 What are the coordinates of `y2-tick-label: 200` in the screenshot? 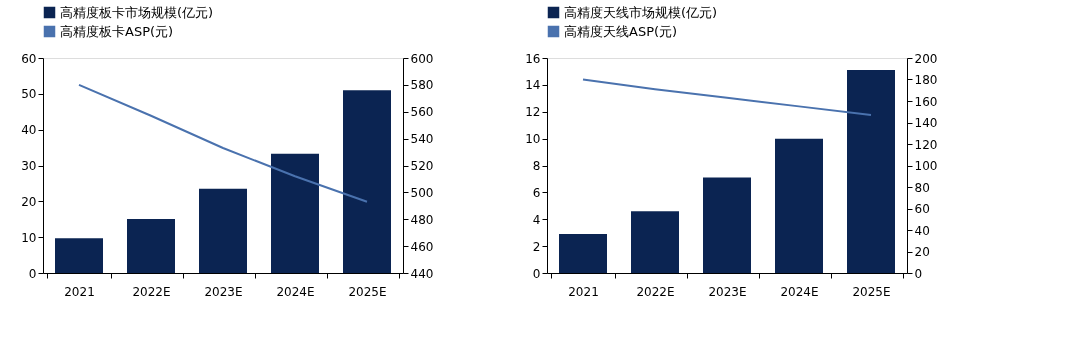 It's located at (926, 58).